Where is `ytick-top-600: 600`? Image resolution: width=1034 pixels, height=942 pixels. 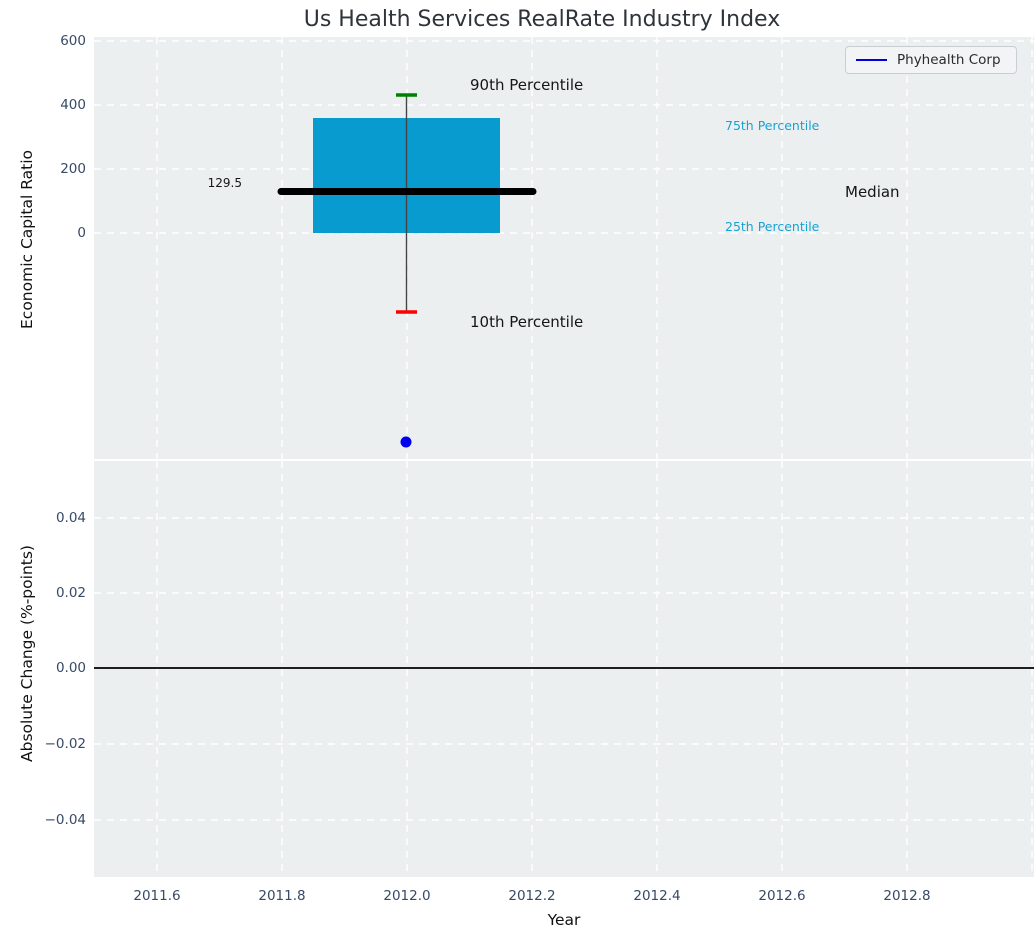
ytick-top-600: 600 is located at coordinates (73, 41).